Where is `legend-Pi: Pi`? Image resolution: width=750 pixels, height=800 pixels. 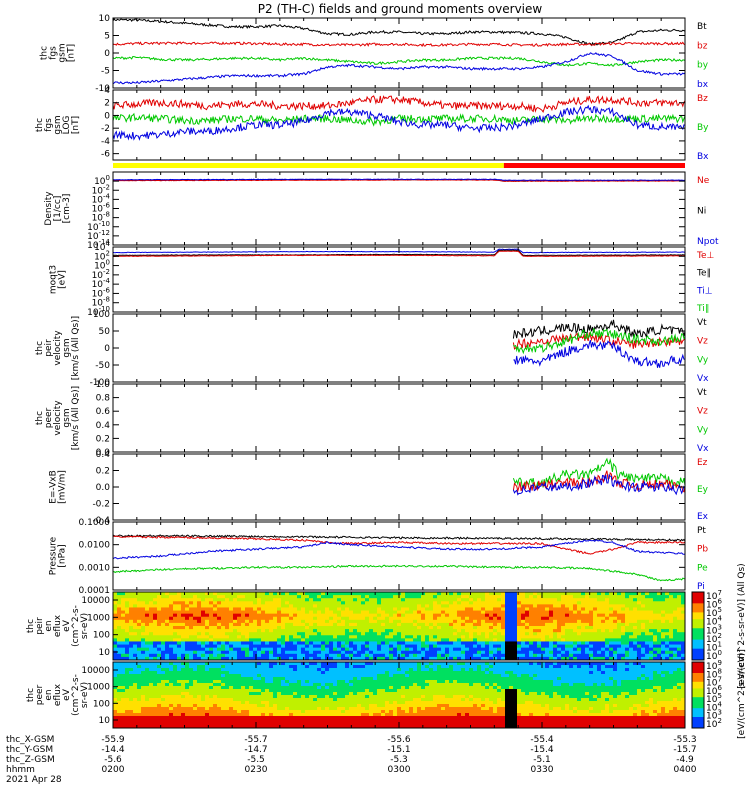
legend-Pi: Pi is located at coordinates (701, 587).